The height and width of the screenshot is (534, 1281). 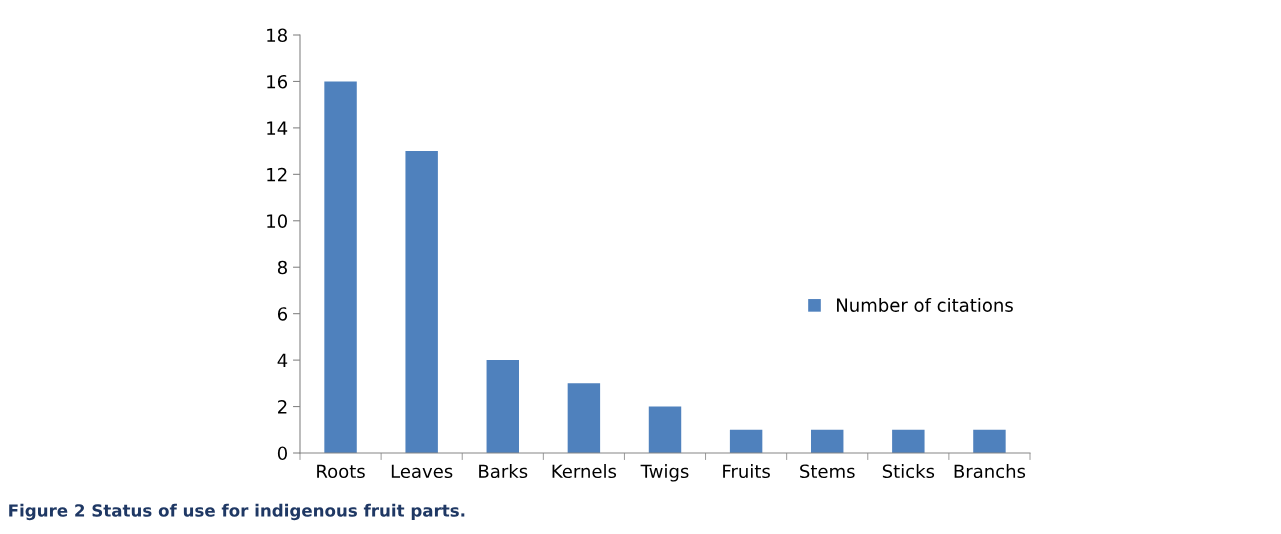 What do you see at coordinates (282, 407) in the screenshot?
I see `y-tick-label: 2` at bounding box center [282, 407].